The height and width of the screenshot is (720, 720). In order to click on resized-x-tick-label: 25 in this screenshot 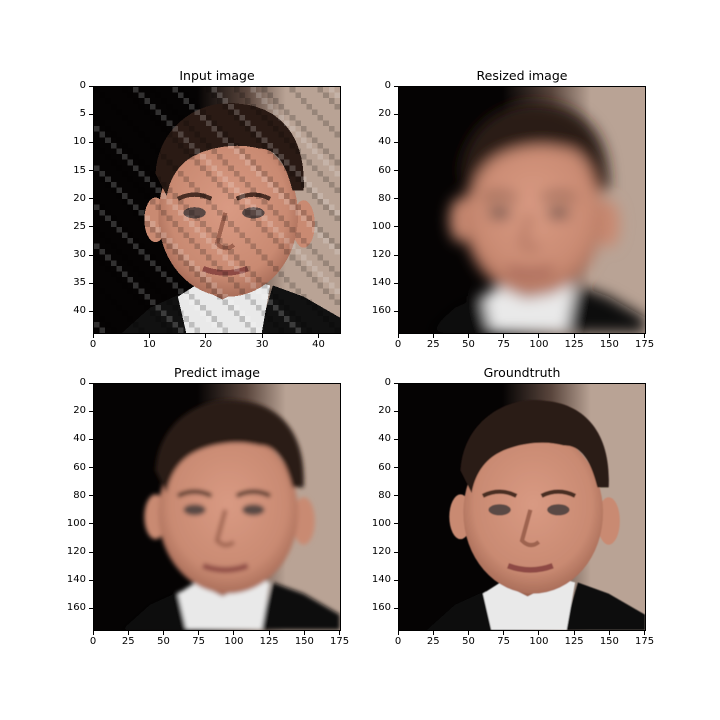, I will do `click(433, 344)`.